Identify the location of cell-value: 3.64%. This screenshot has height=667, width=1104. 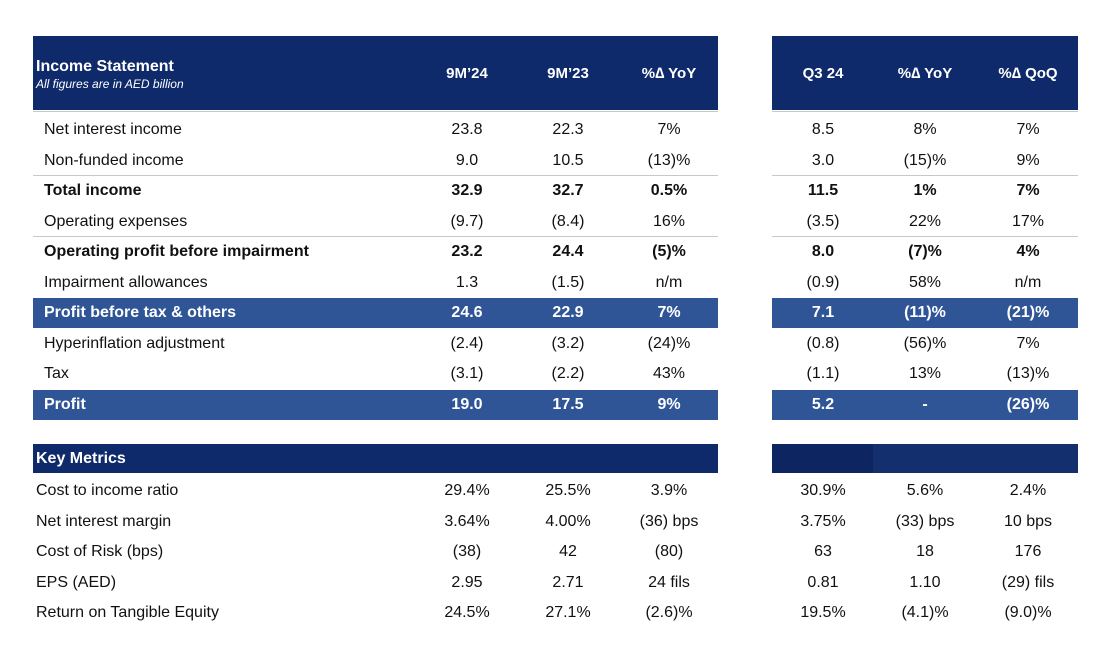
(467, 521).